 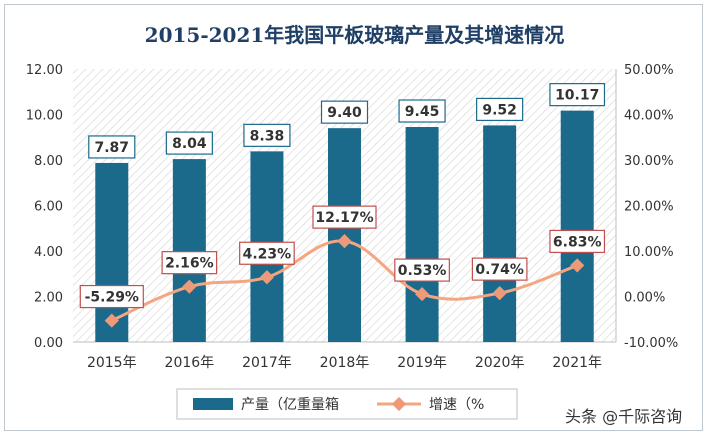 What do you see at coordinates (44, 70) in the screenshot?
I see `y-left-tick-label: 12.00` at bounding box center [44, 70].